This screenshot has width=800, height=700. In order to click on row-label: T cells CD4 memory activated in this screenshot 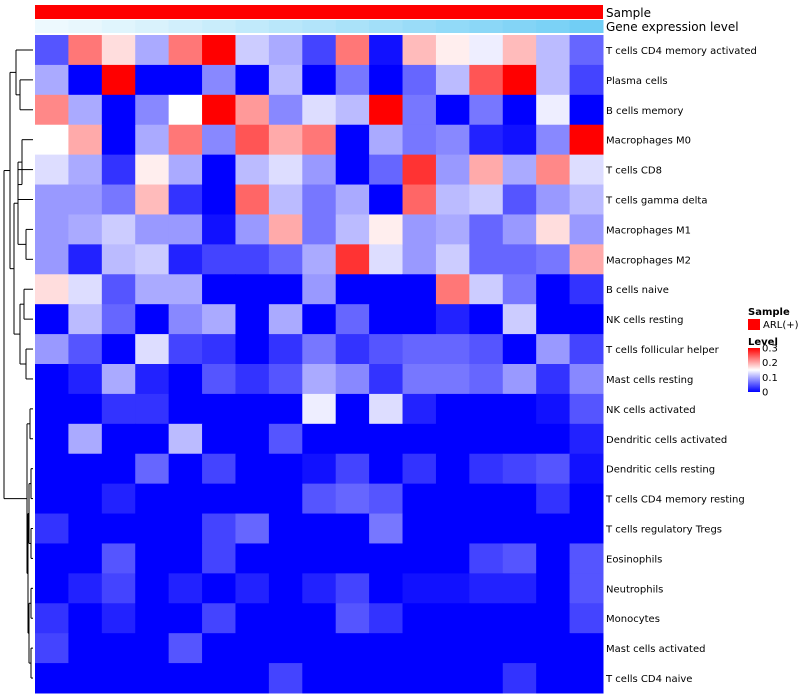, I will do `click(681, 51)`.